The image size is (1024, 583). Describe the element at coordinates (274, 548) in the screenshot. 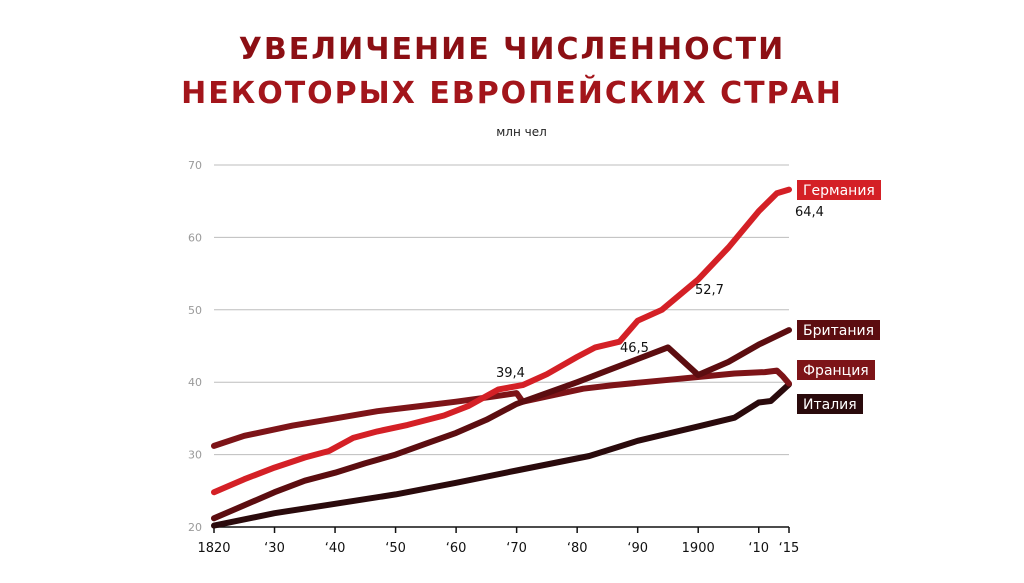

I see `x-tick-label-1830: ‘30` at that location.